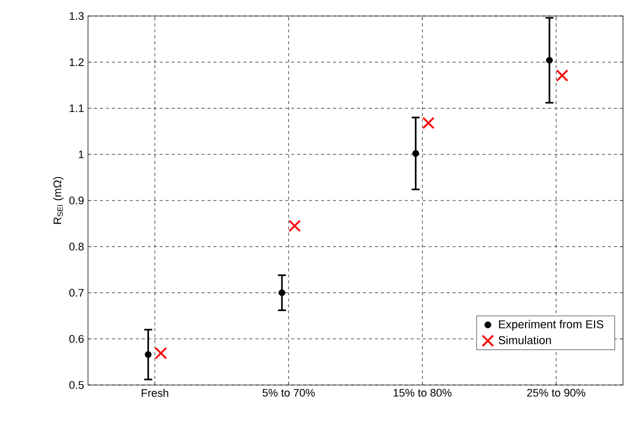 This screenshot has height=421, width=630. What do you see at coordinates (76, 385) in the screenshot?
I see `y-tick-label: 0.5` at bounding box center [76, 385].